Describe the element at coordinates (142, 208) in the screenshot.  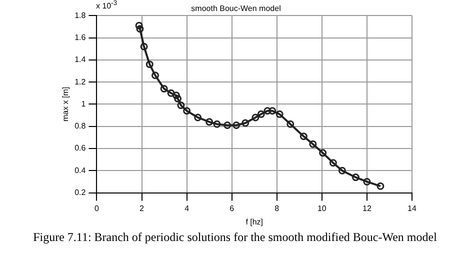
I see `x-tick-label: 2` at that location.